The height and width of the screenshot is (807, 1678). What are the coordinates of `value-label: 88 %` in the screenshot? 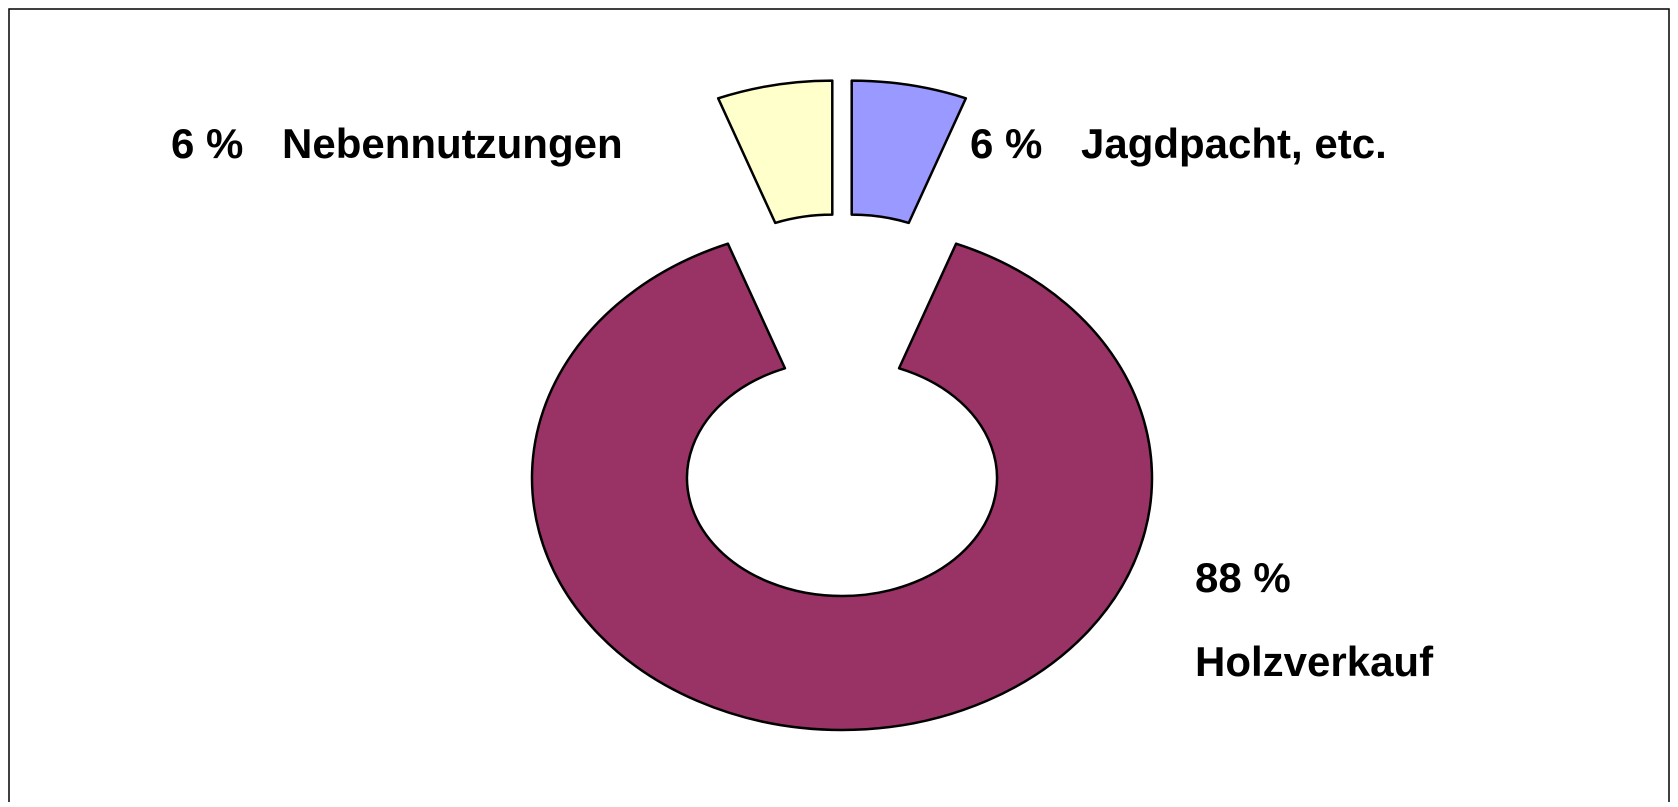 It's located at (1243, 577).